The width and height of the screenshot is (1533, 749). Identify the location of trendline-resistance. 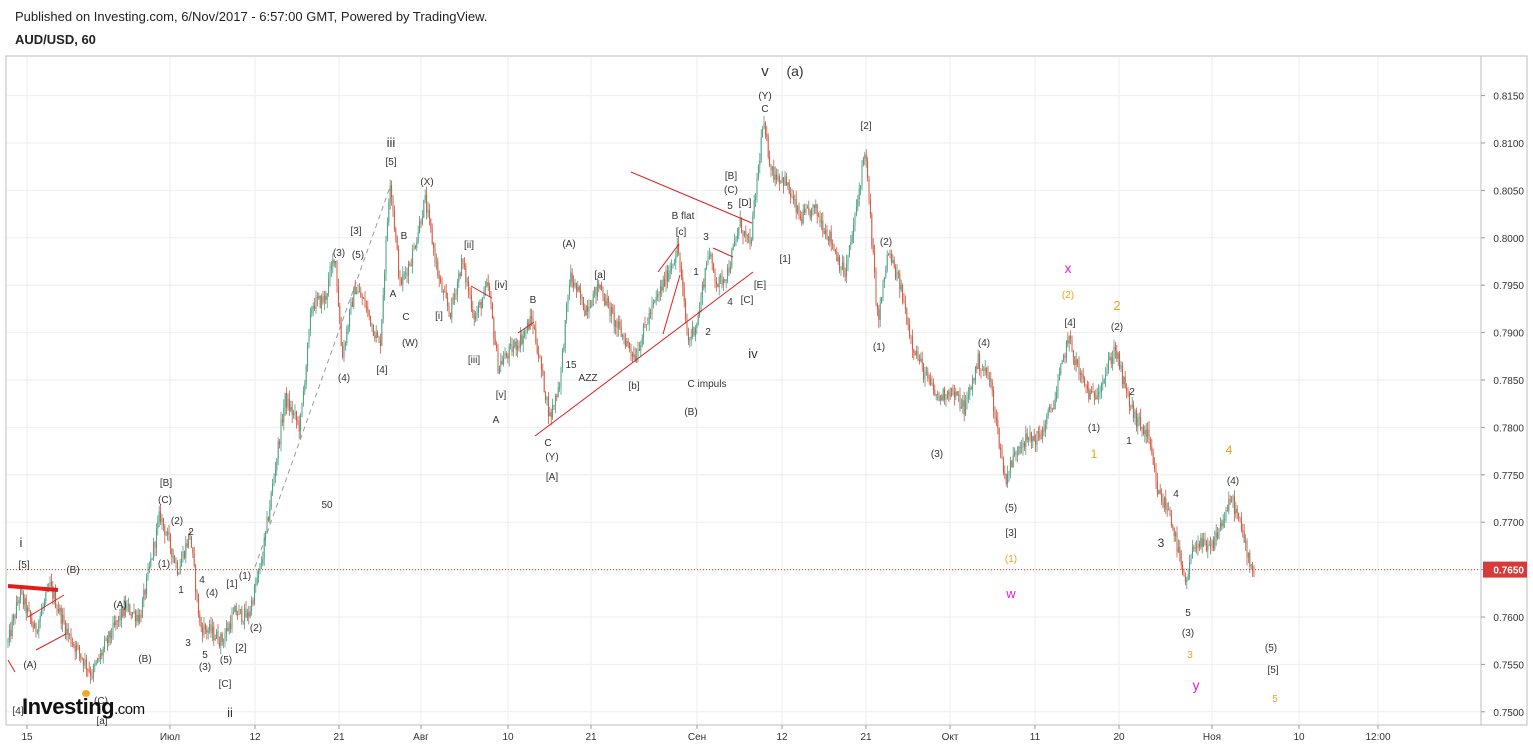
(691, 197).